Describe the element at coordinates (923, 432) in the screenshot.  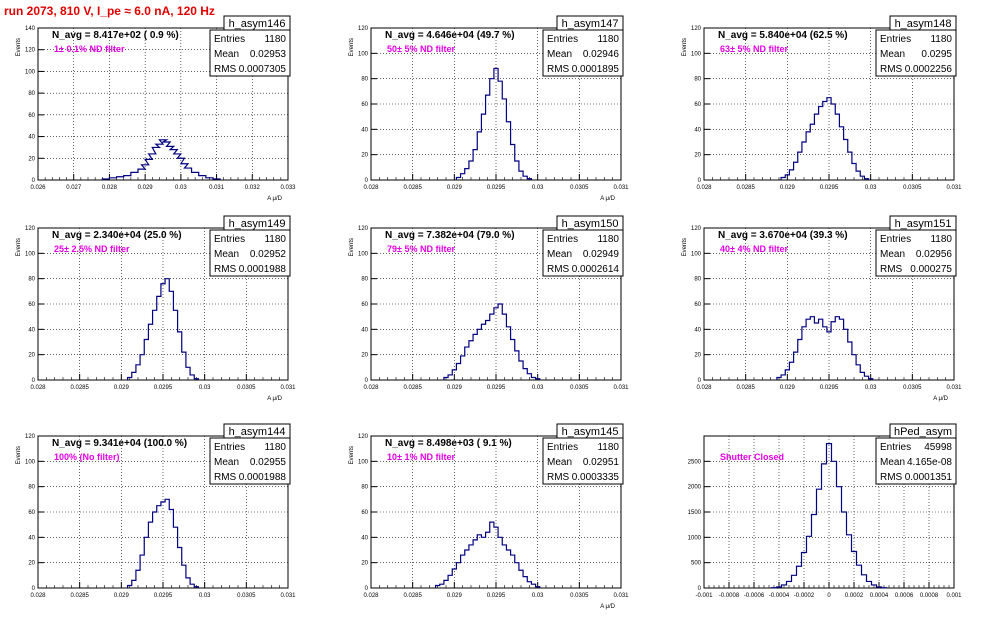
I see `stats-box-name: hPed_asym` at that location.